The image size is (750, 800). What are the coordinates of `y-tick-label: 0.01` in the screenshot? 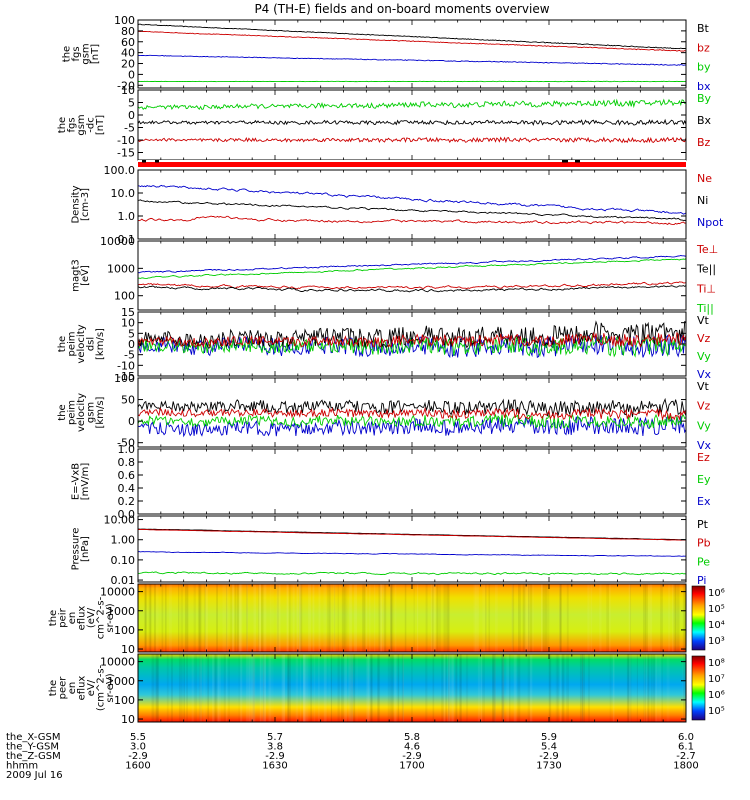 It's located at (123, 580).